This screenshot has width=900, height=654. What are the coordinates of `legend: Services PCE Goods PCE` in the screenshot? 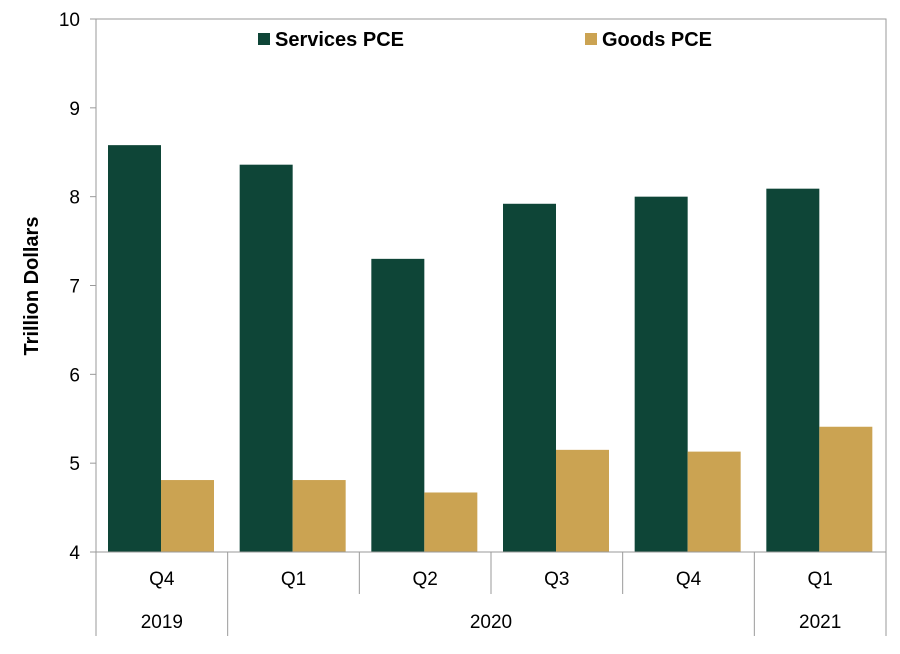 It's located at (485, 40).